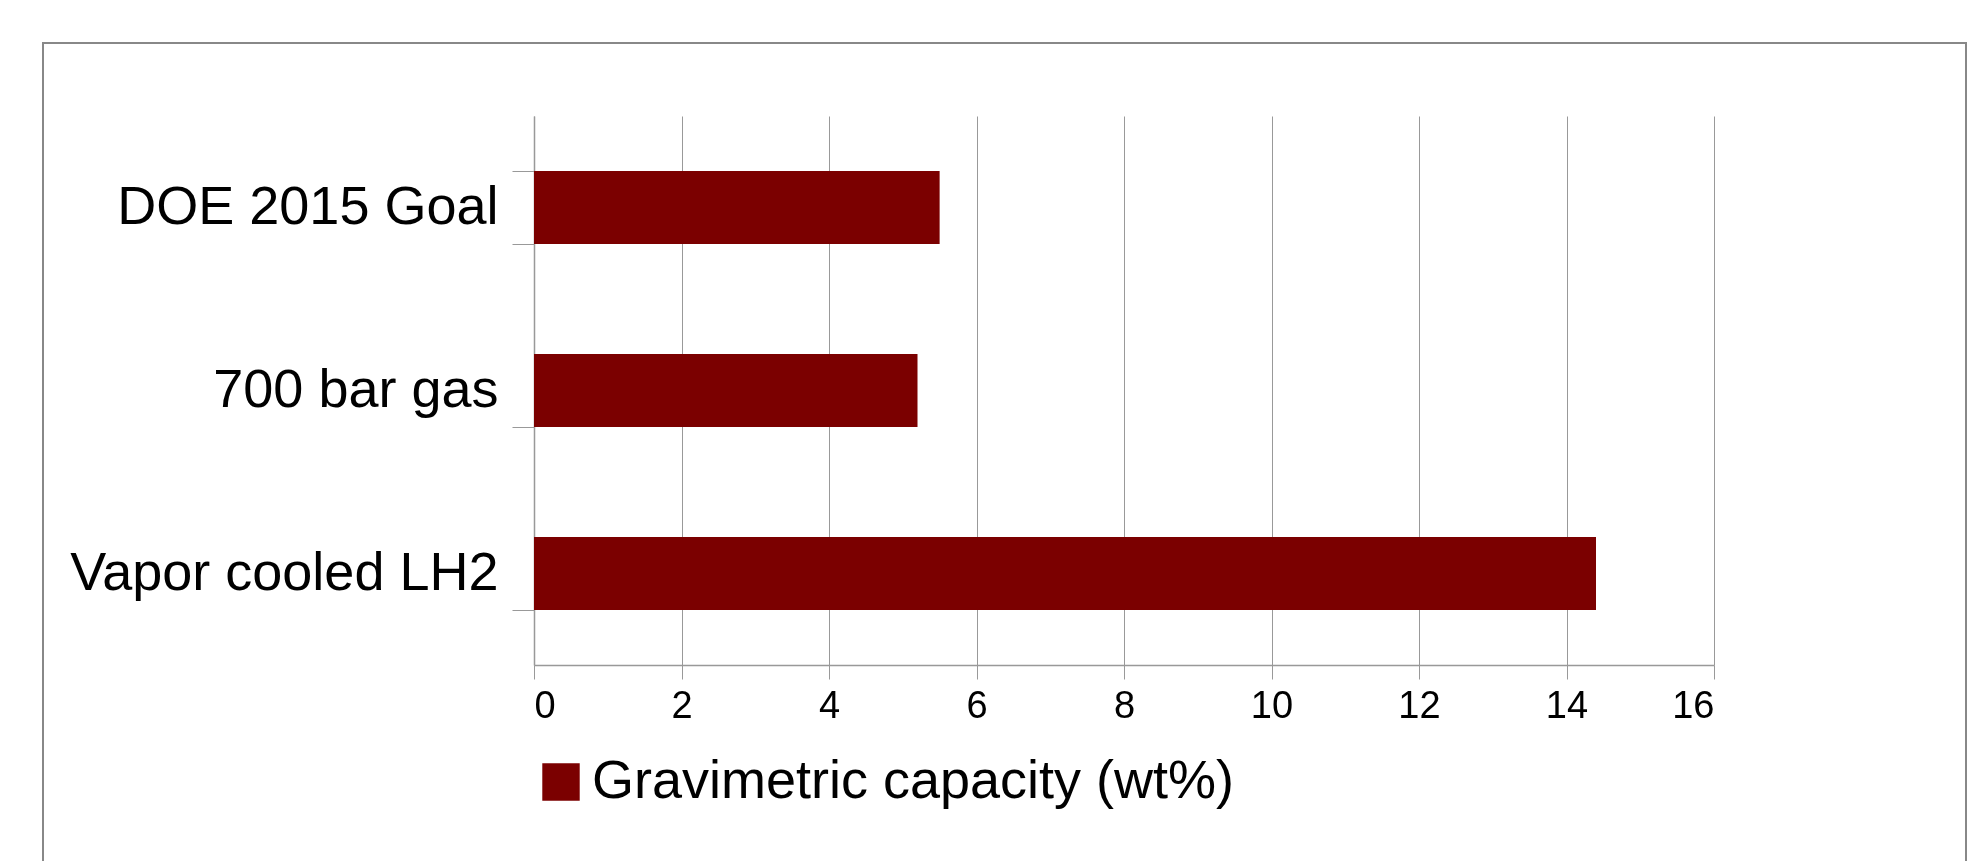 Image resolution: width=1977 pixels, height=861 pixels. Describe the element at coordinates (829, 704) in the screenshot. I see `x-tick-label: 4` at that location.